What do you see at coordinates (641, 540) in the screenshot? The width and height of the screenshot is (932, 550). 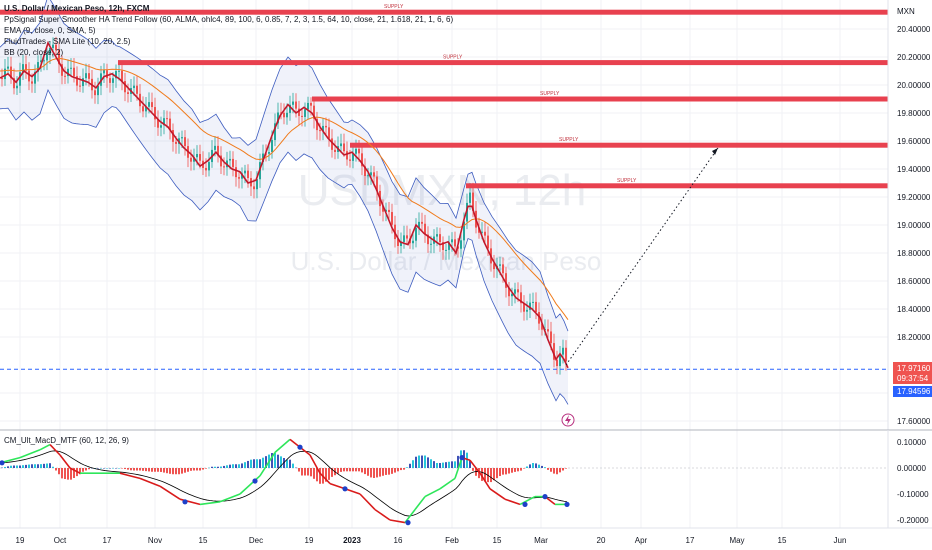 I see `time-tick-label: Apr` at bounding box center [641, 540].